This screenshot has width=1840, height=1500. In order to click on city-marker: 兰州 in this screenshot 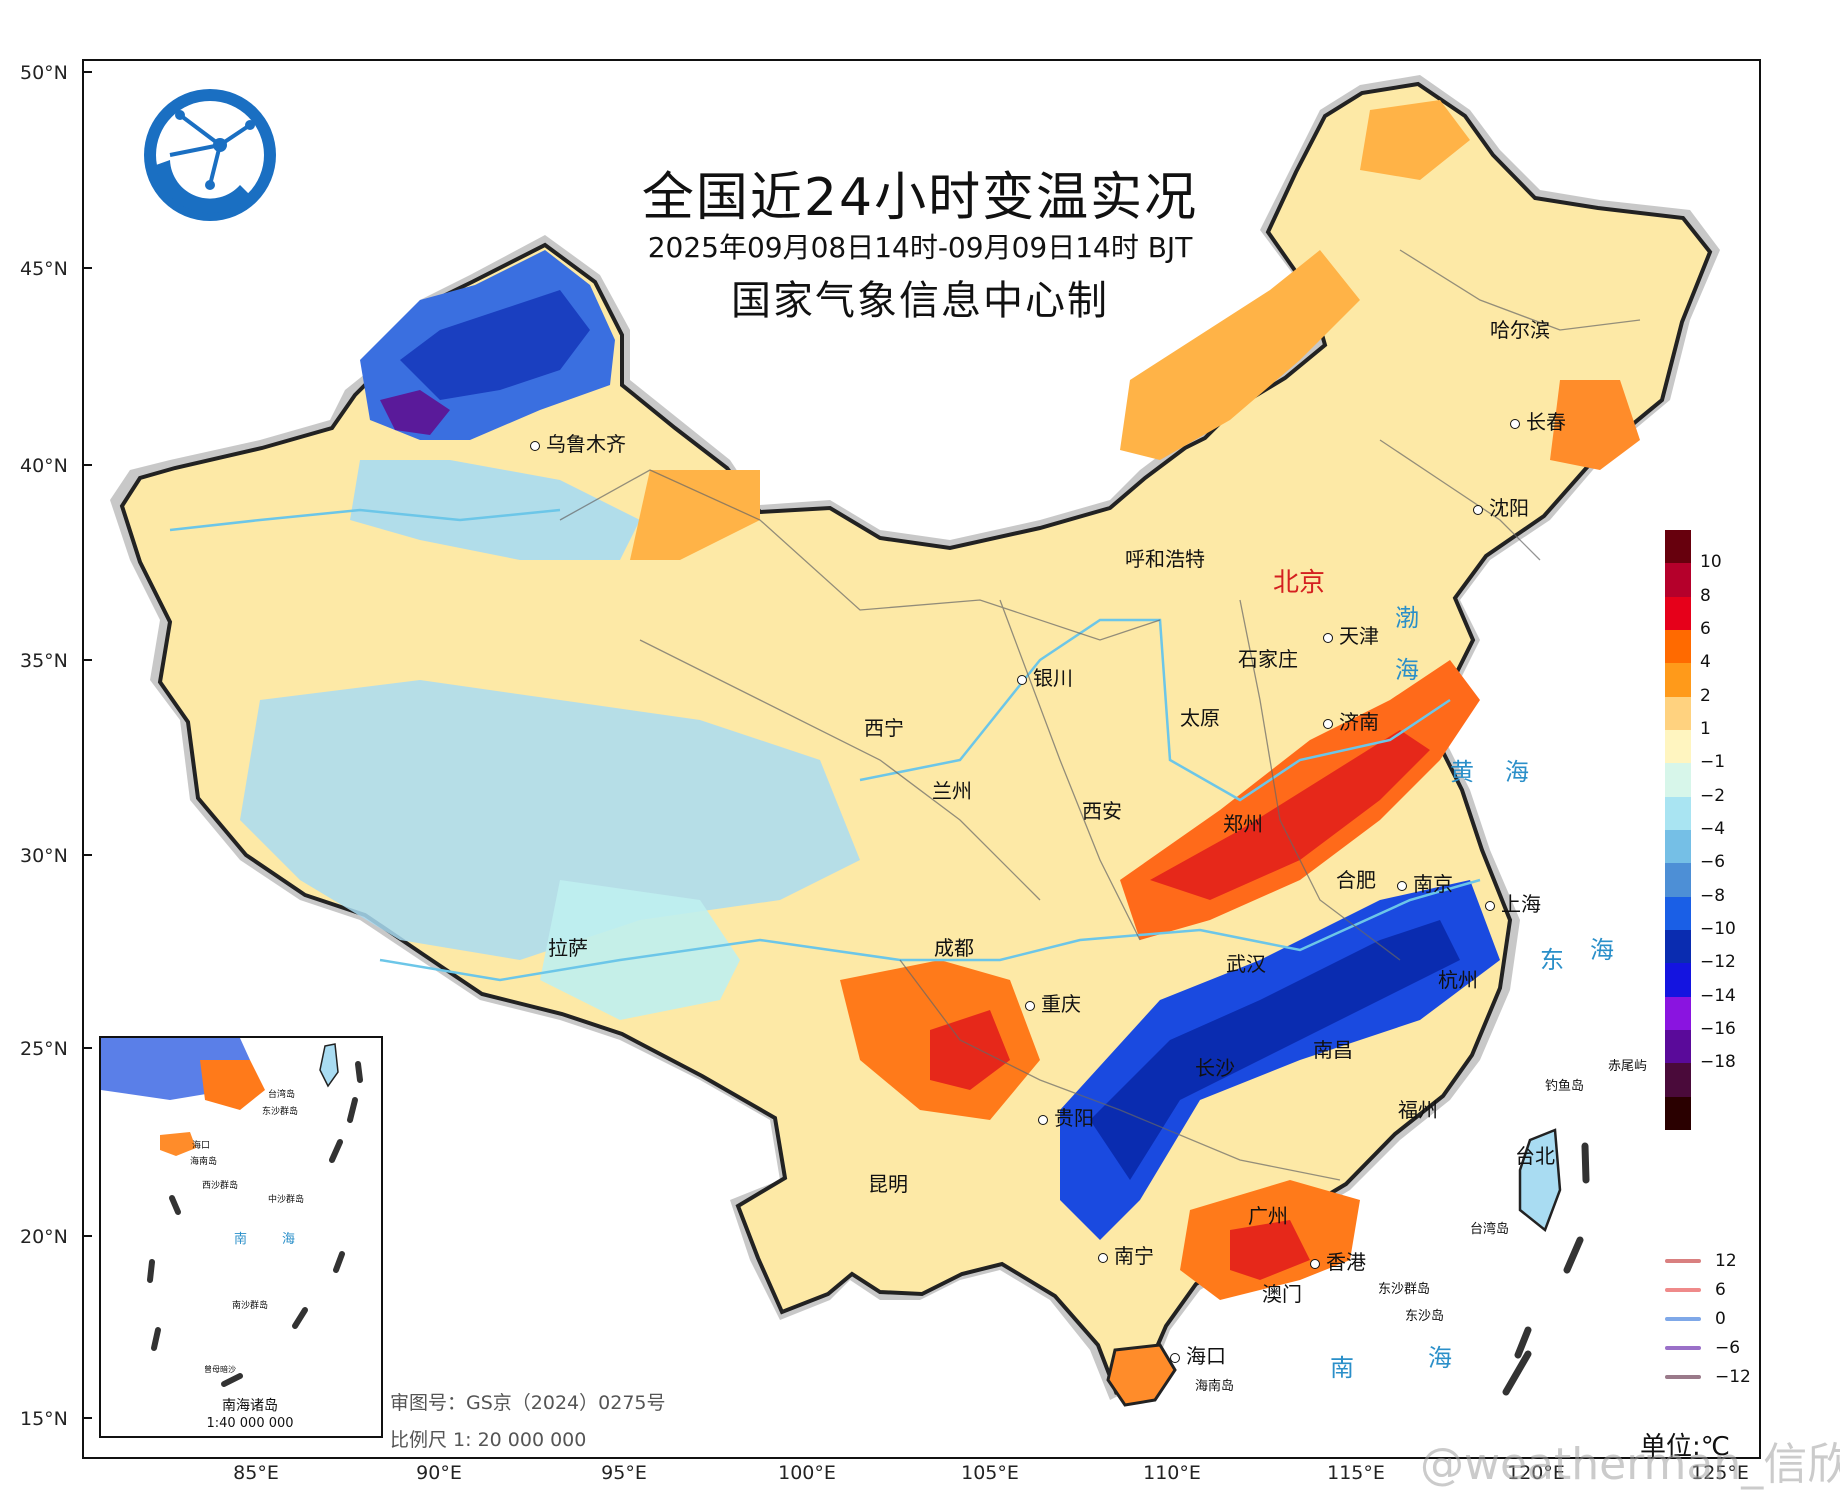, I will do `click(952, 791)`.